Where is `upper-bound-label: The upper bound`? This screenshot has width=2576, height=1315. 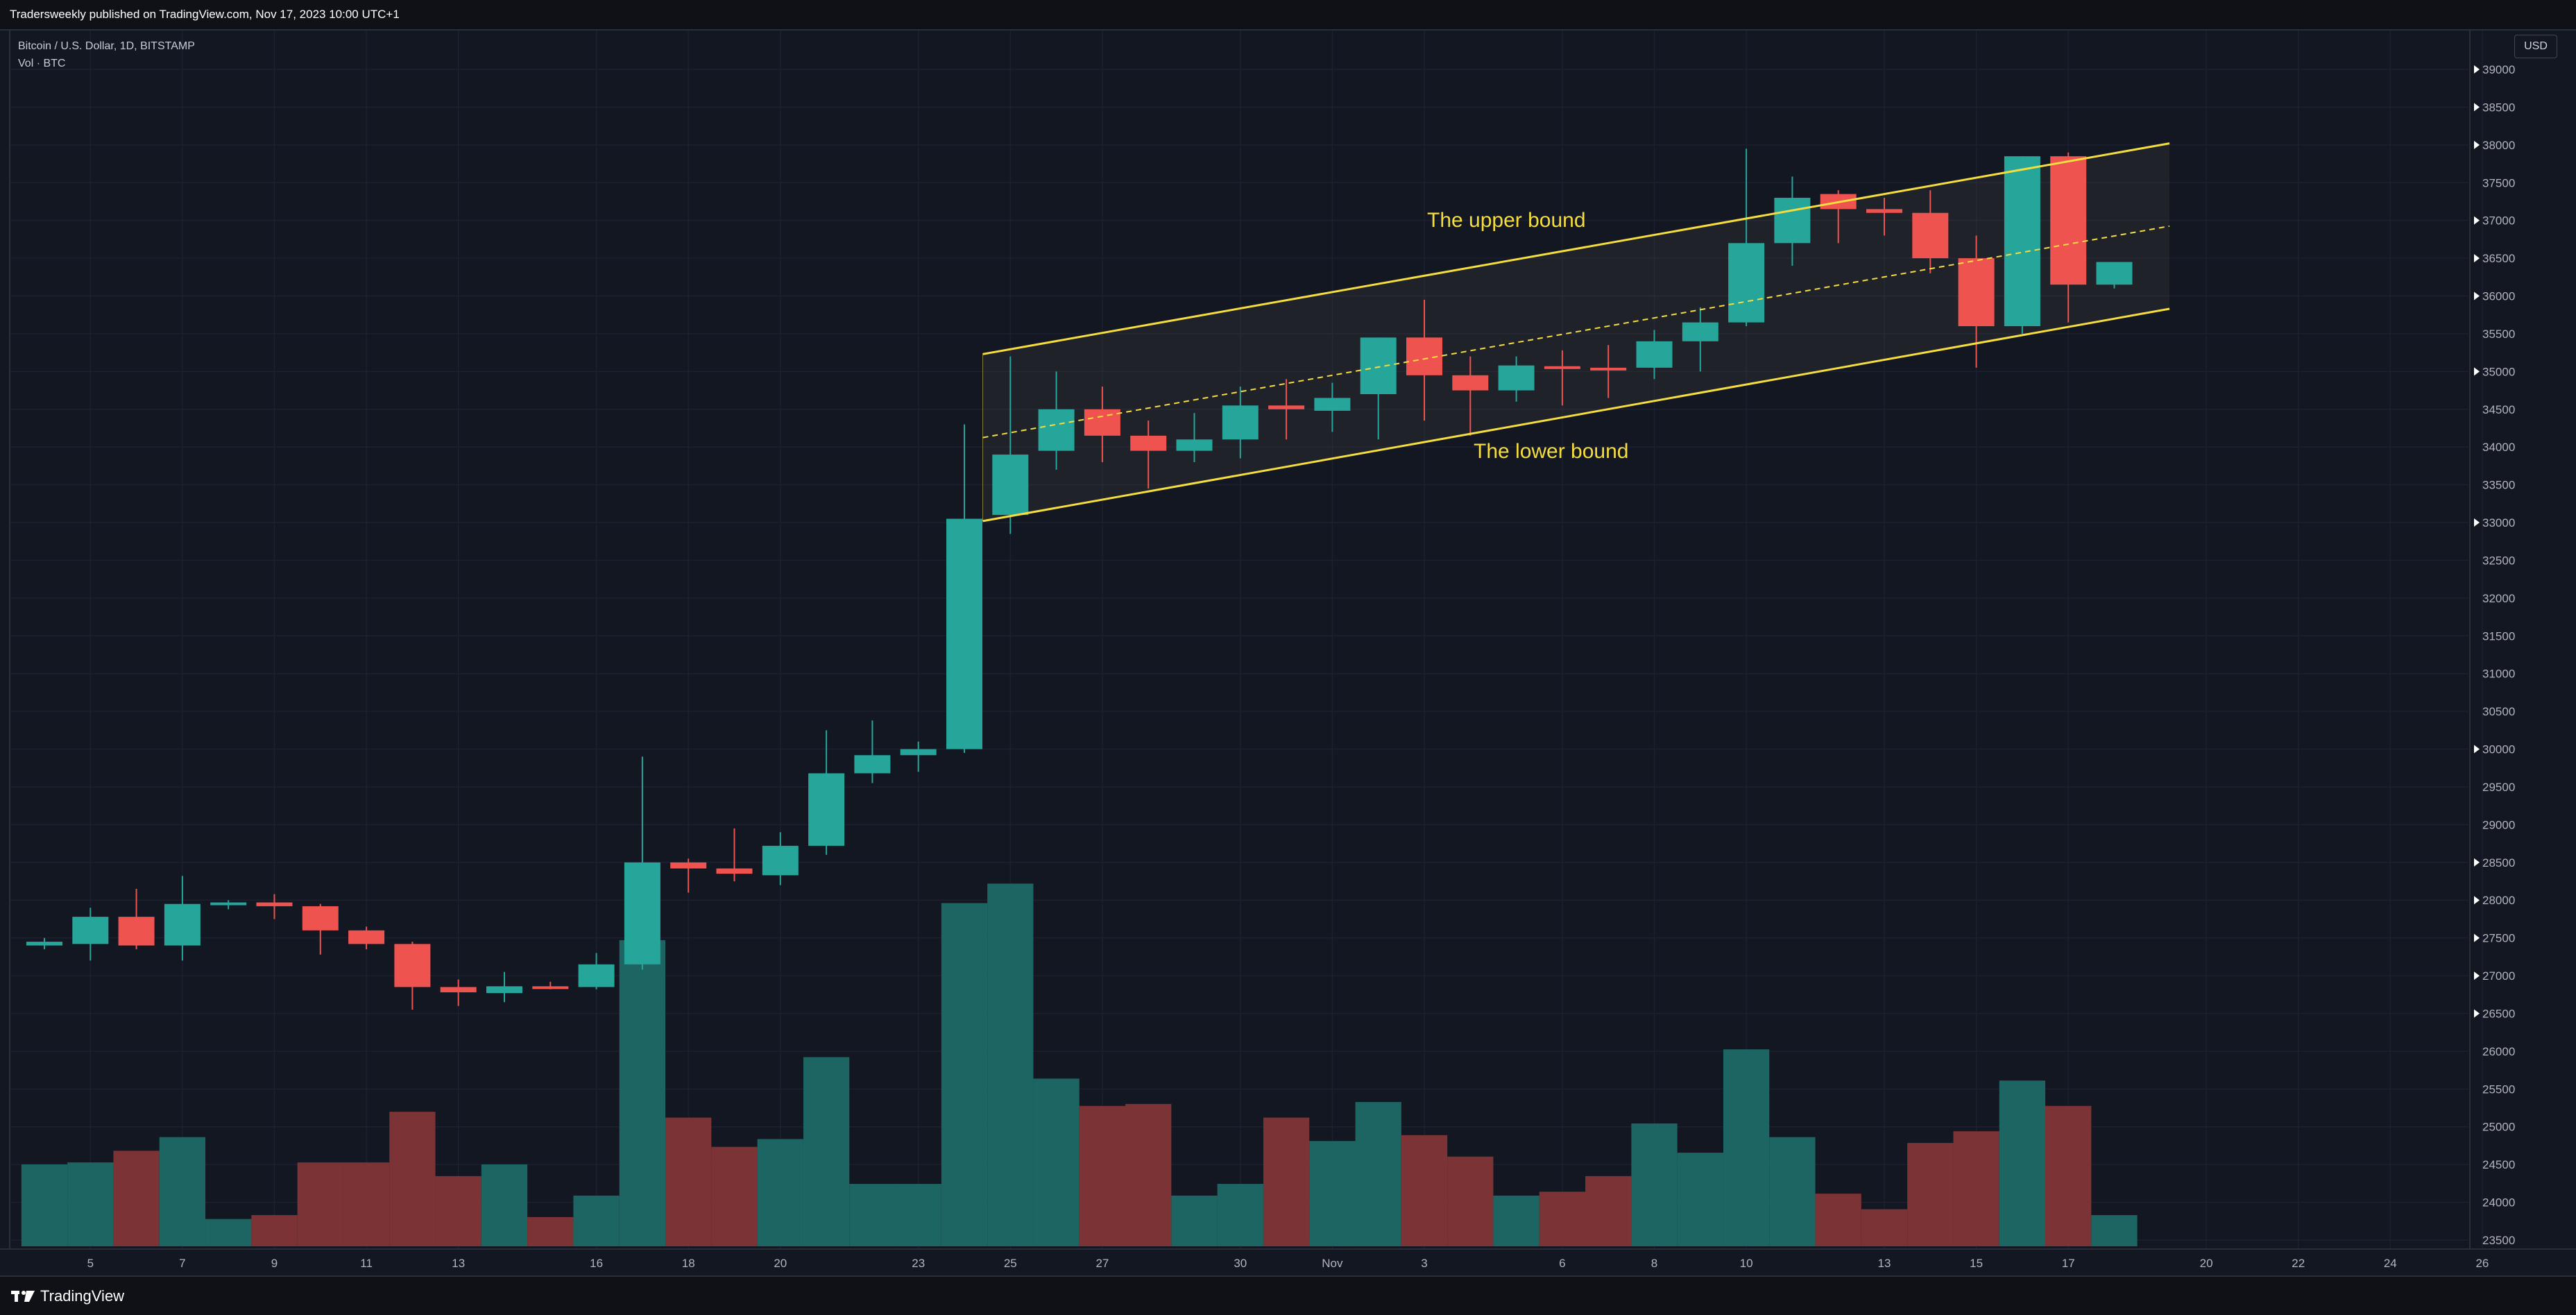 upper-bound-label: The upper bound is located at coordinates (1506, 220).